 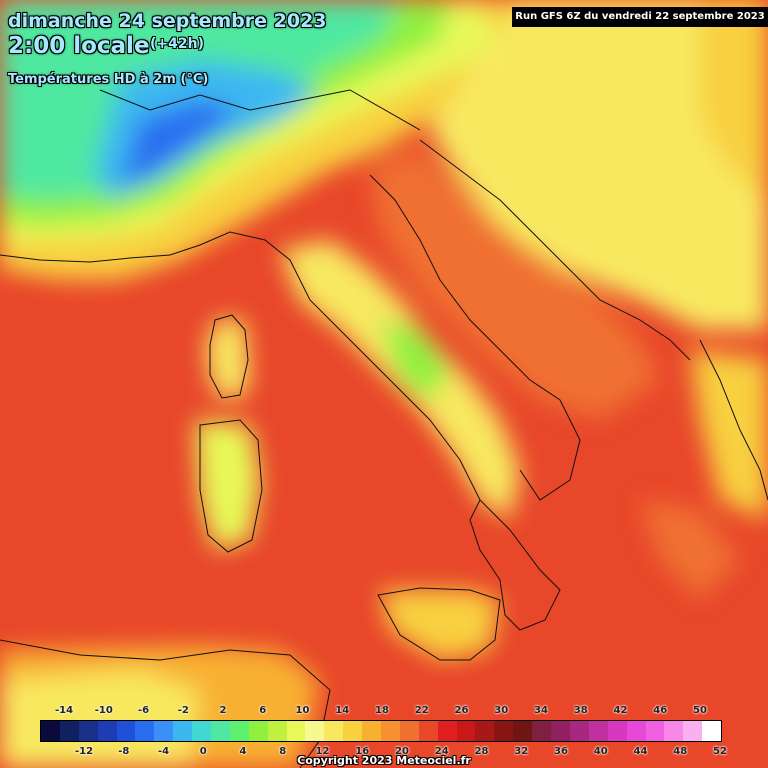 What do you see at coordinates (421, 710) in the screenshot?
I see `legend-label-top: 22` at bounding box center [421, 710].